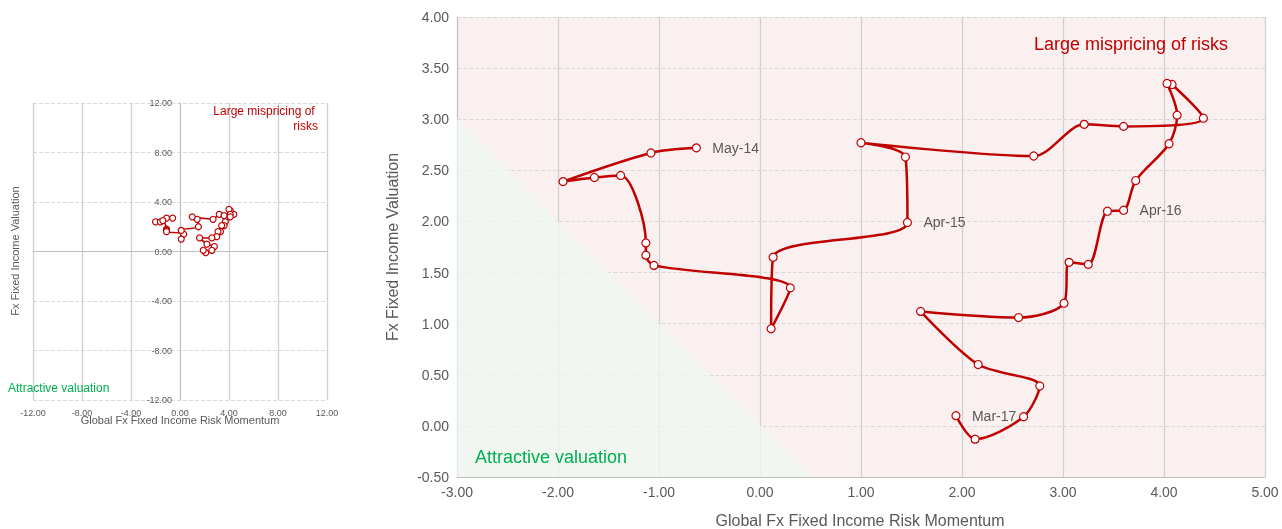 The width and height of the screenshot is (1282, 529). What do you see at coordinates (435, 374) in the screenshot?
I see `y-tick-label: 0.50` at bounding box center [435, 374].